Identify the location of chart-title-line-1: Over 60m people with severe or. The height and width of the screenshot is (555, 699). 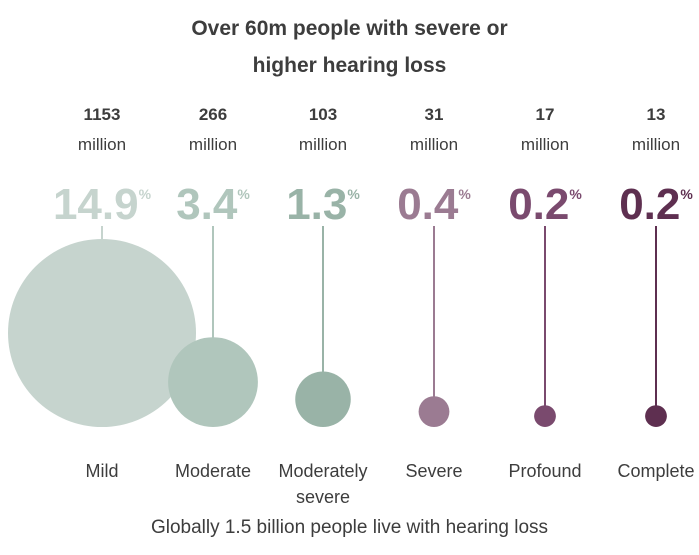
(349, 28).